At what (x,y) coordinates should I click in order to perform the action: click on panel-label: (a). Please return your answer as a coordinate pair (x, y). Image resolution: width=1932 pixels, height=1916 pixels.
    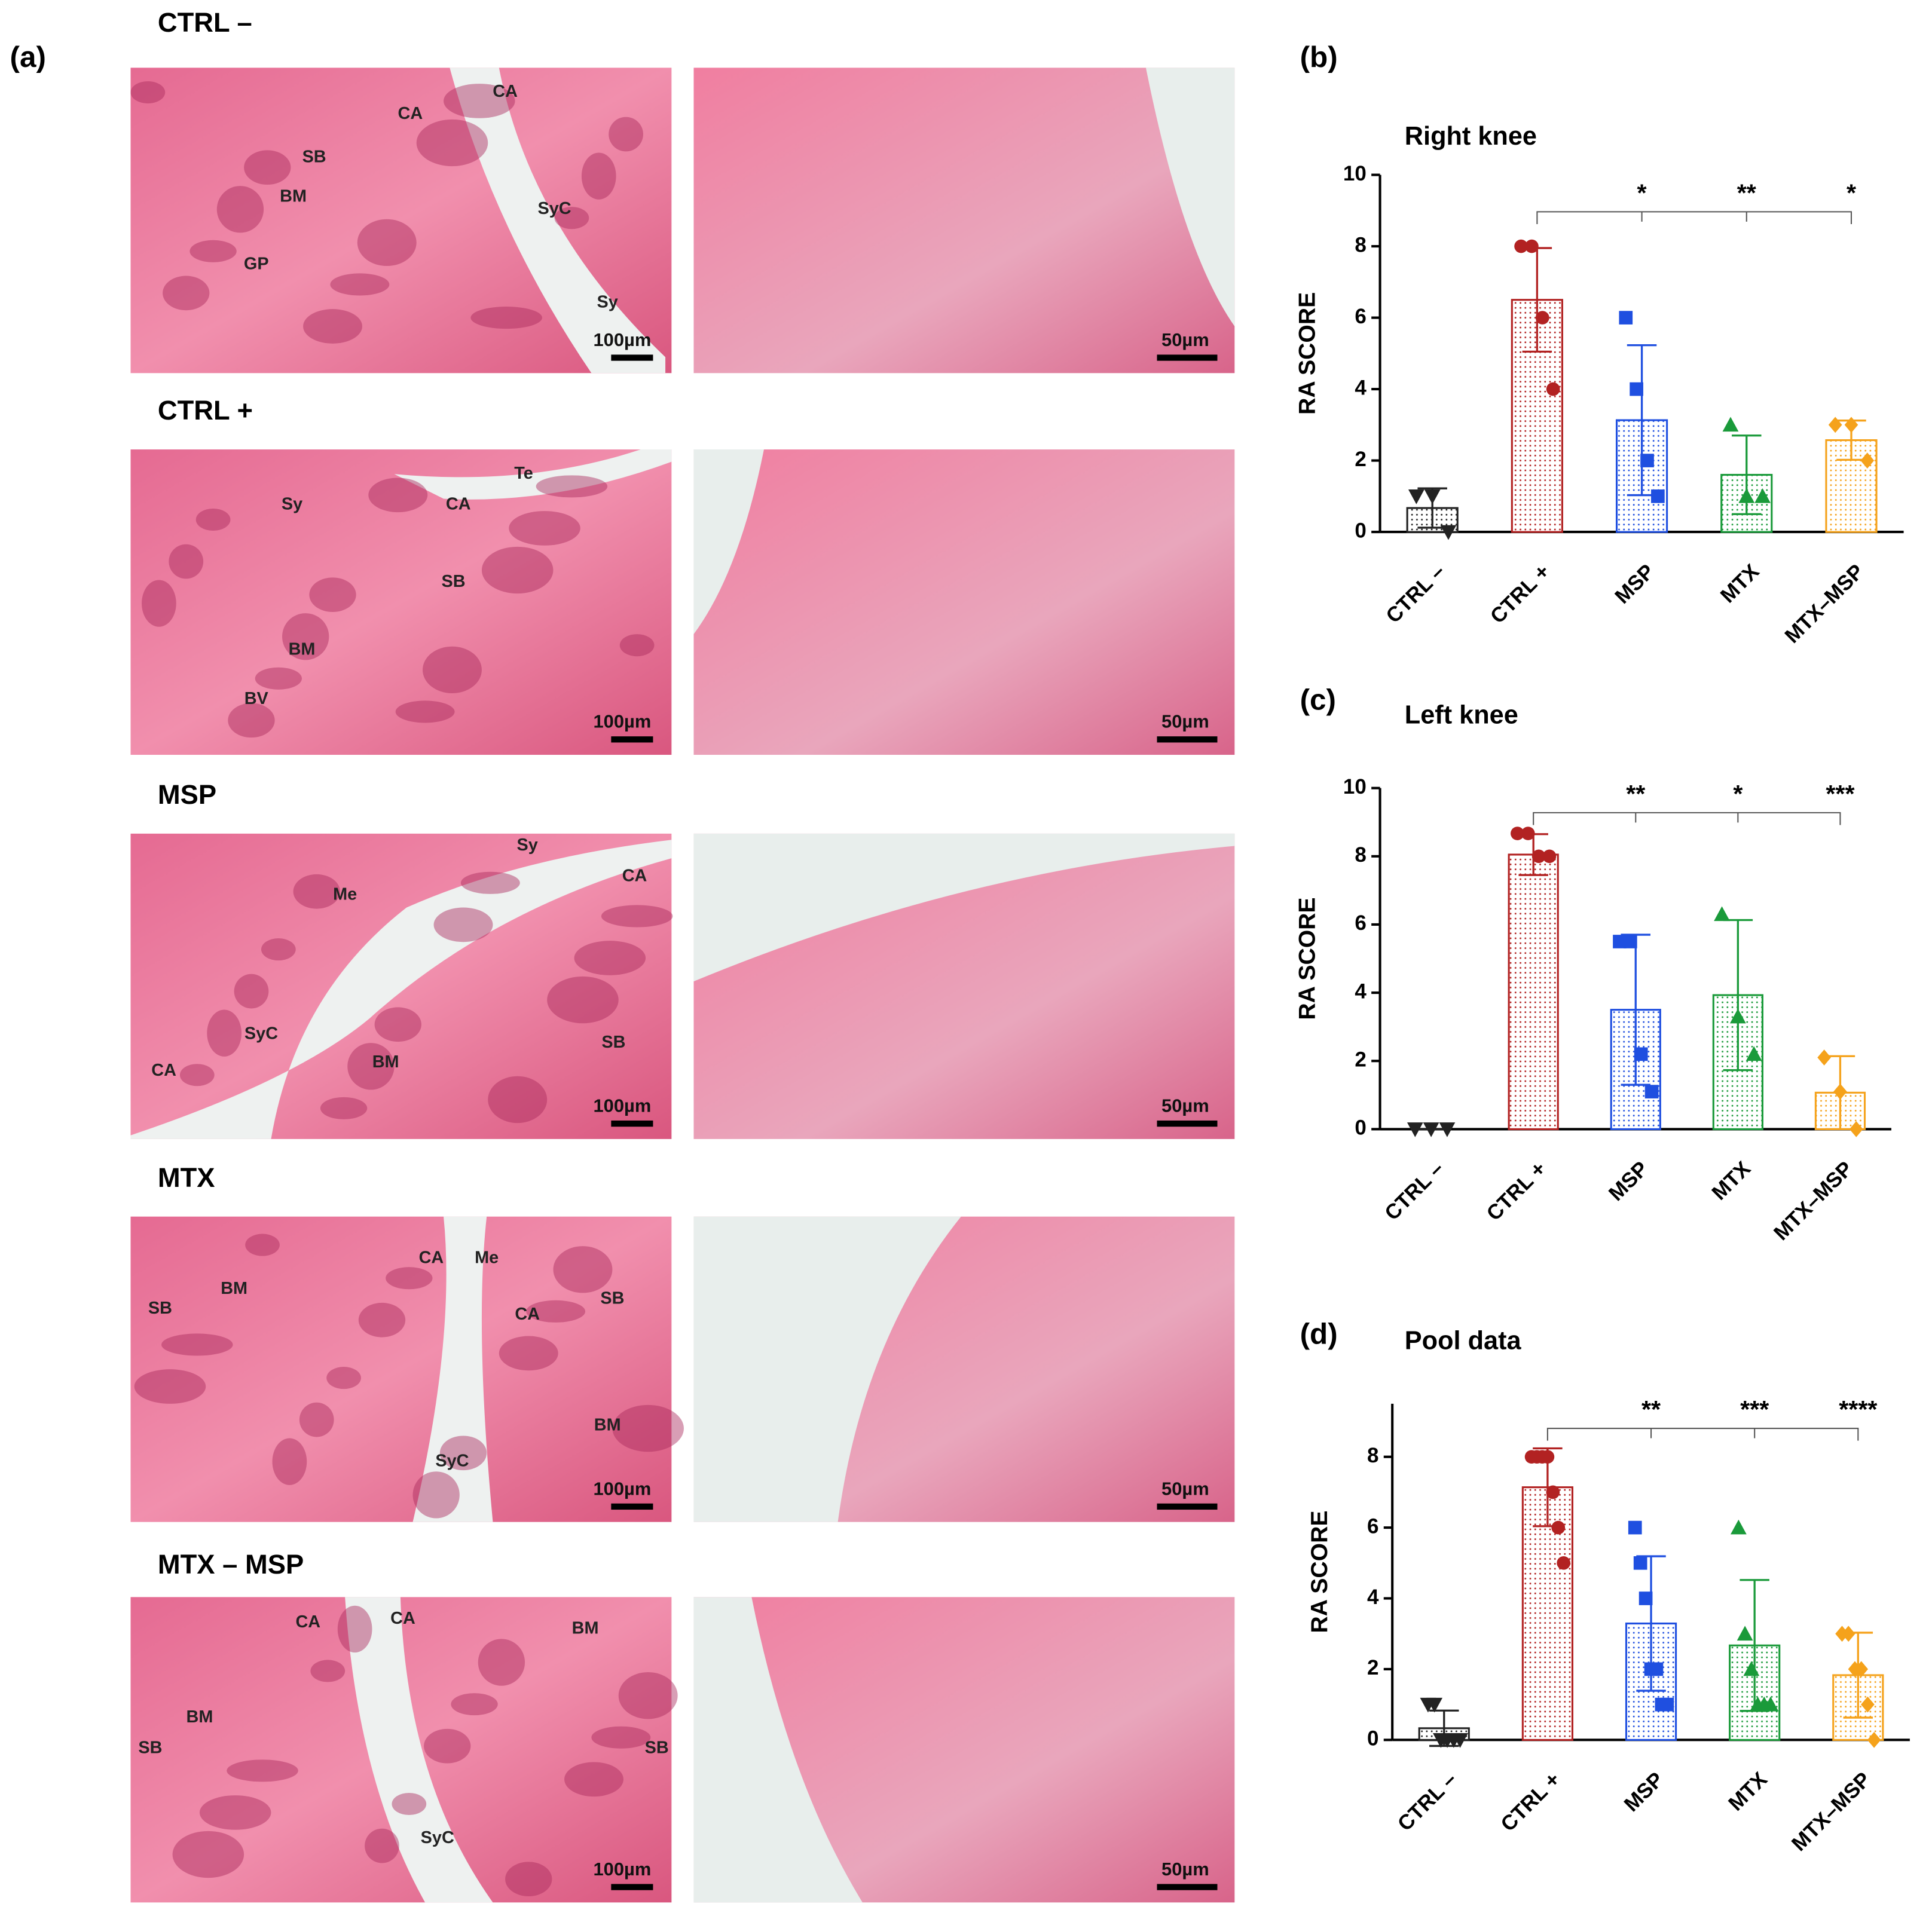
    Looking at the image, I should click on (27, 57).